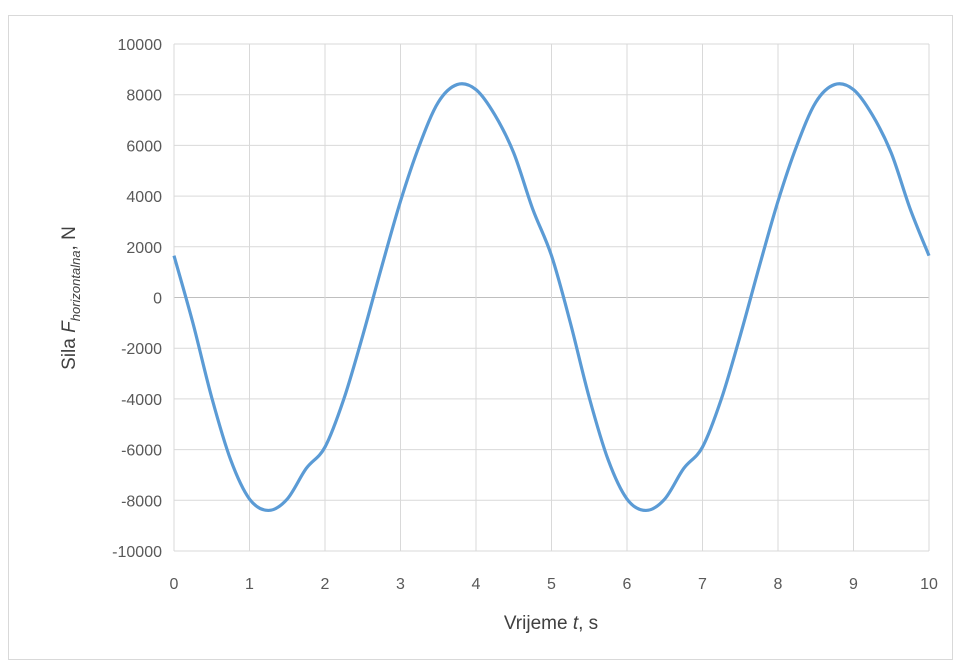 This screenshot has height=662, width=957. What do you see at coordinates (551, 623) in the screenshot?
I see `x-axis-title: Vrijeme t, s` at bounding box center [551, 623].